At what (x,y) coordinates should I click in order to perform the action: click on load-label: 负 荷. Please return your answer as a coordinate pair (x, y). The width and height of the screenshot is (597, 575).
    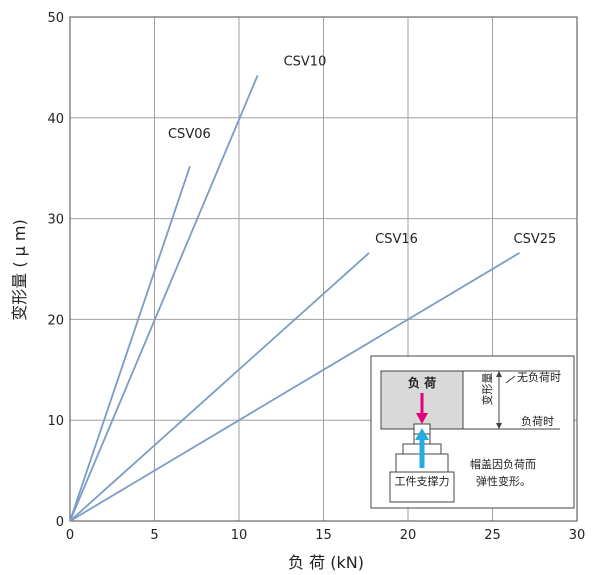
    Looking at the image, I should click on (422, 382).